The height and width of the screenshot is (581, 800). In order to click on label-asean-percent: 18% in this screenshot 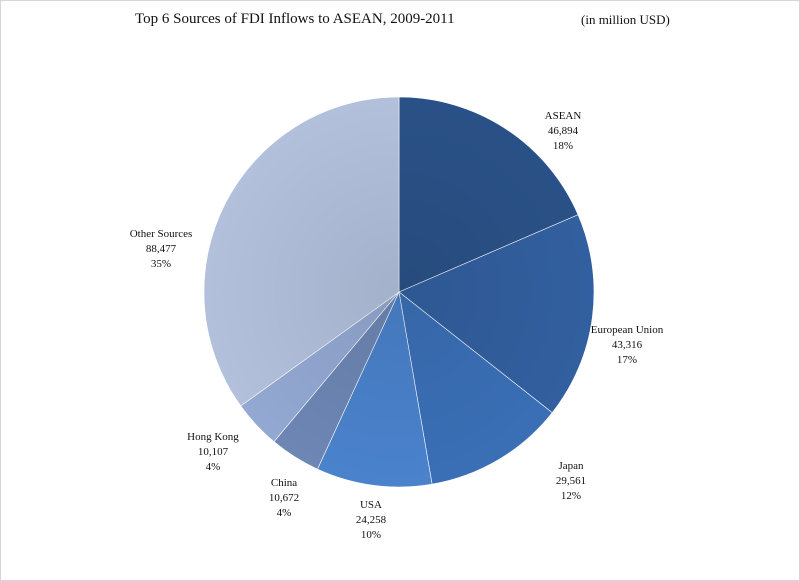, I will do `click(563, 146)`.